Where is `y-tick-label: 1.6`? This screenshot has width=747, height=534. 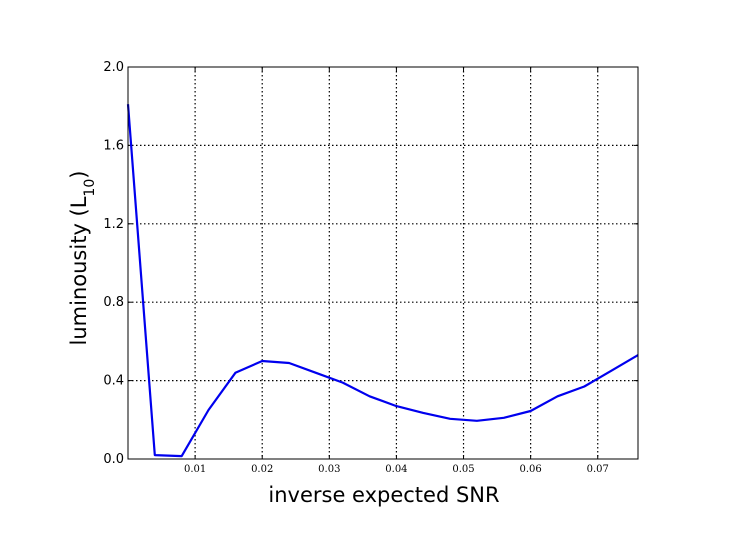
y-tick-label: 1.6 is located at coordinates (113, 145).